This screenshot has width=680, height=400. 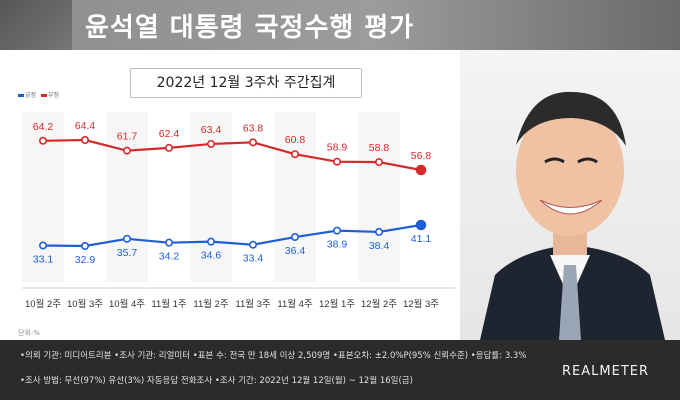 I want to click on brand-logo: REALMETER, so click(x=605, y=371).